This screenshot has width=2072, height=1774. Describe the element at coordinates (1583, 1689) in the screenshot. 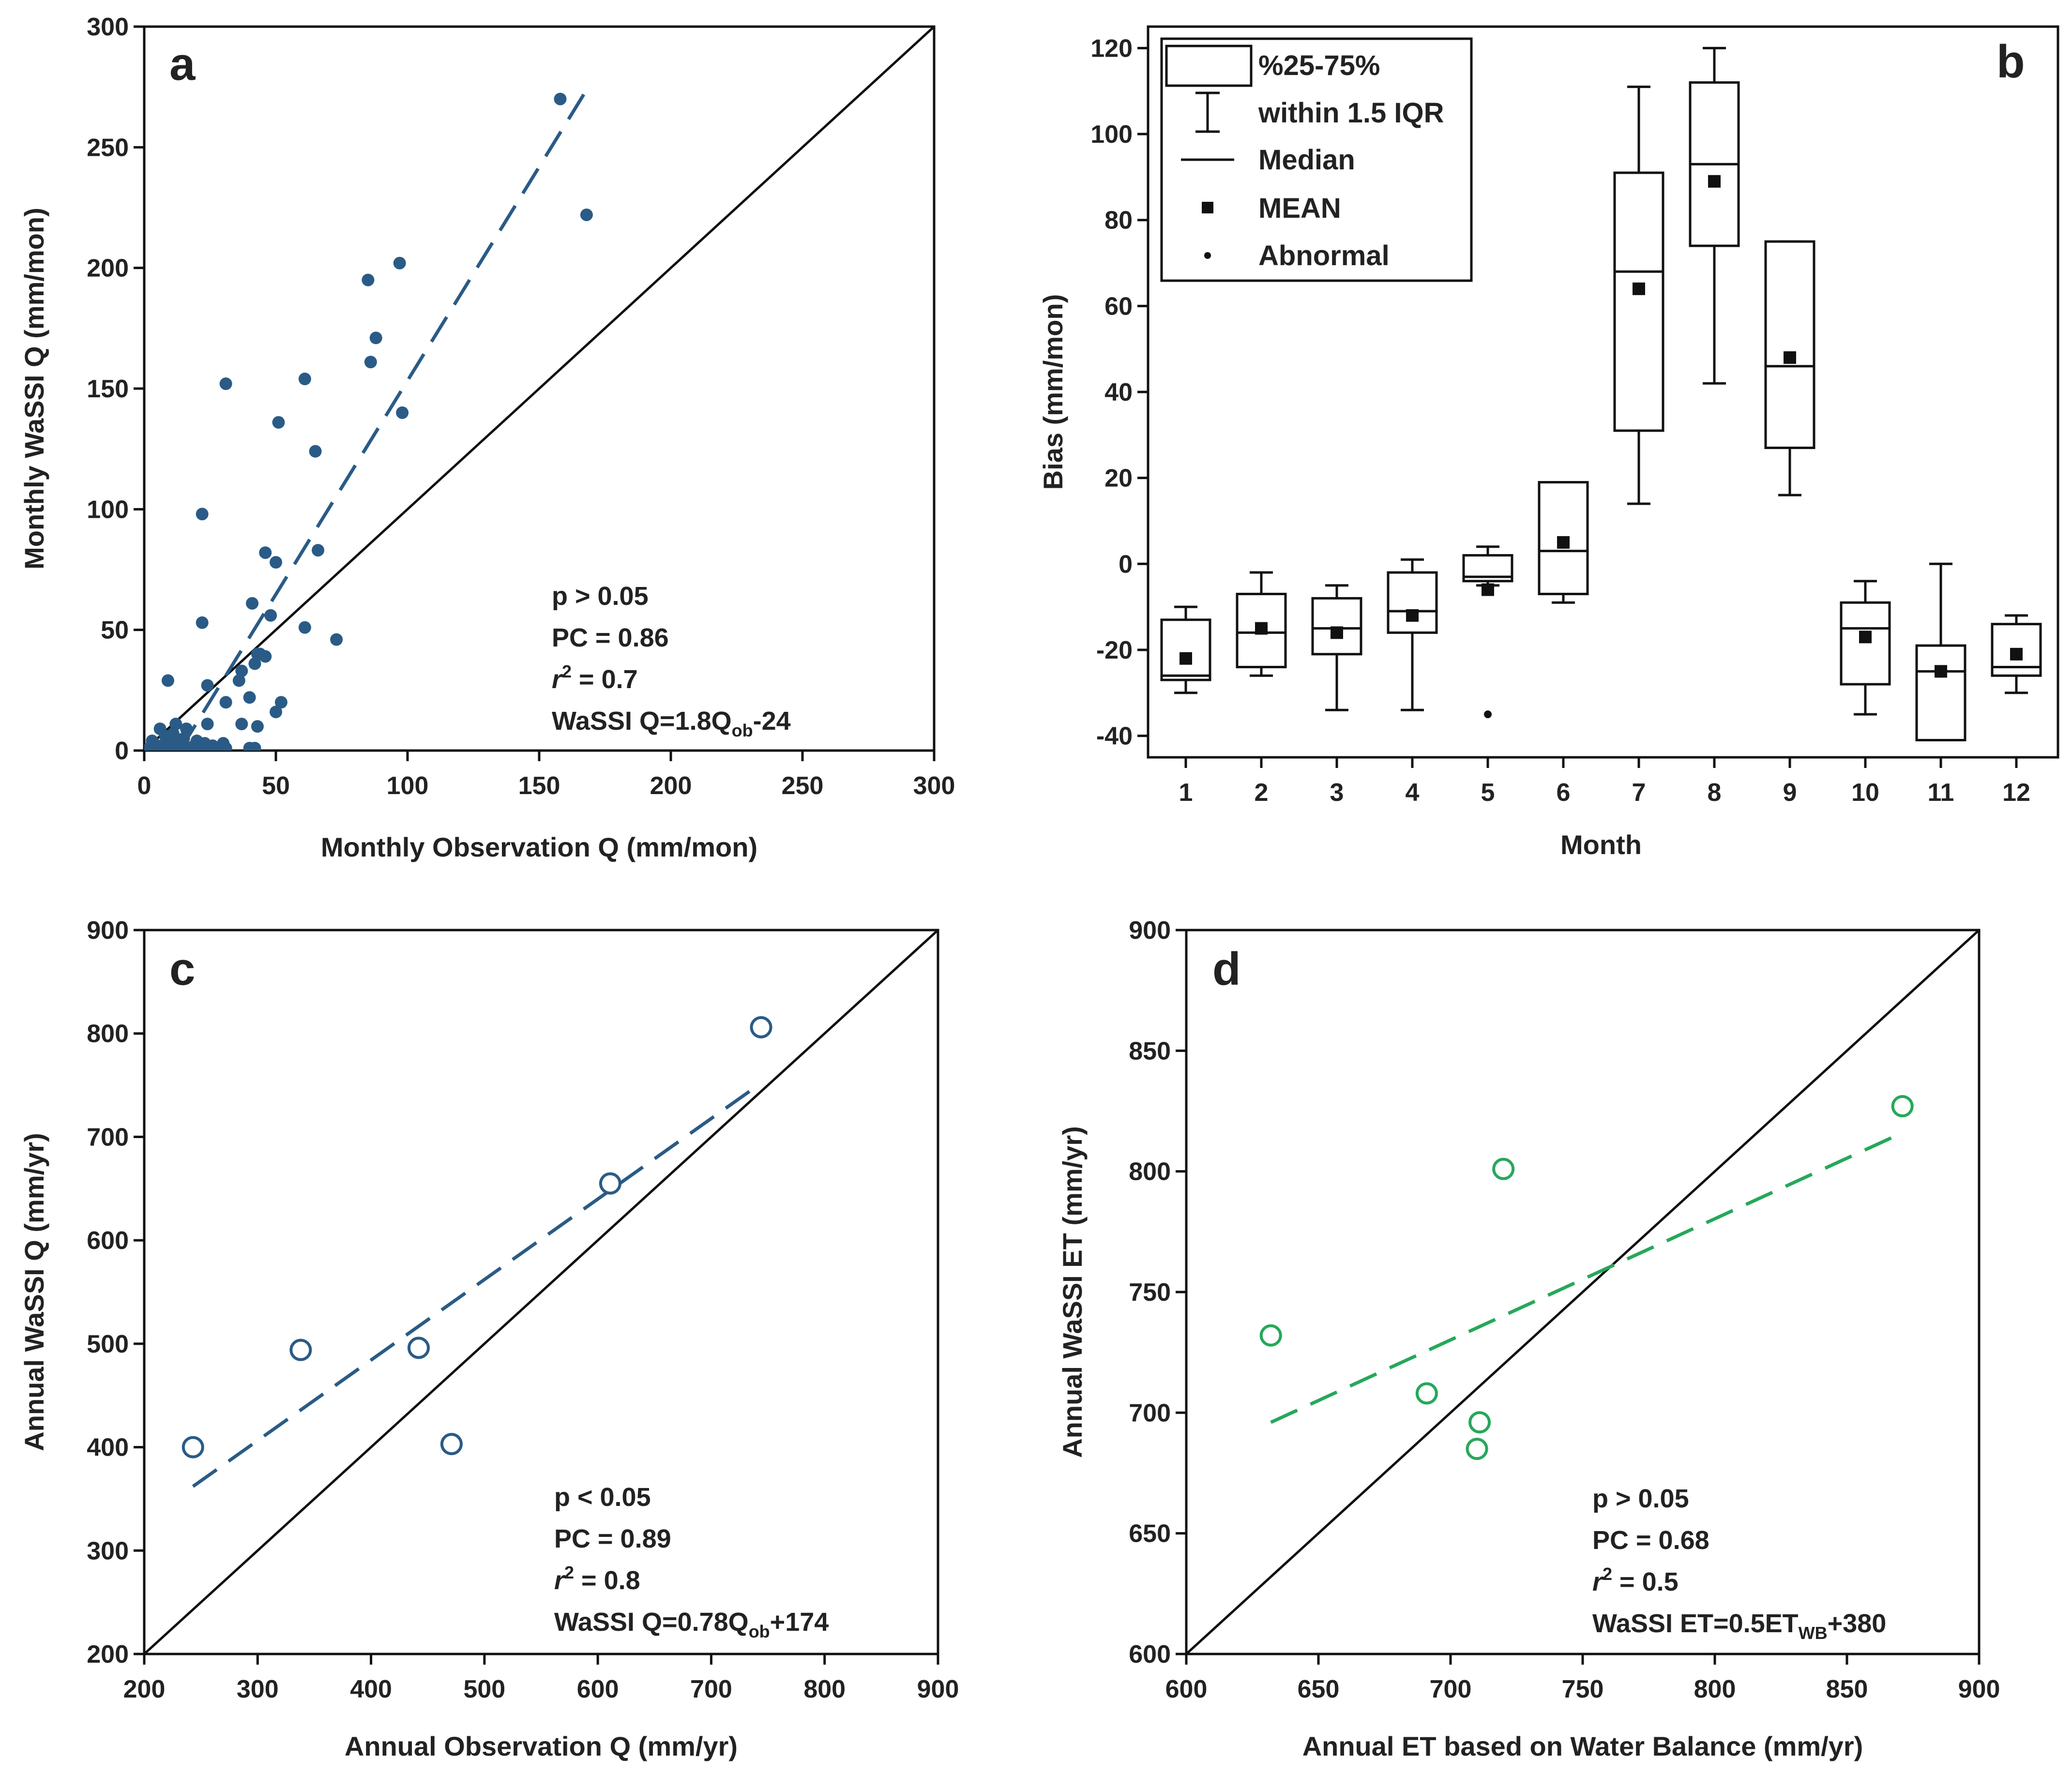

I see `x-tick-label: 750` at that location.